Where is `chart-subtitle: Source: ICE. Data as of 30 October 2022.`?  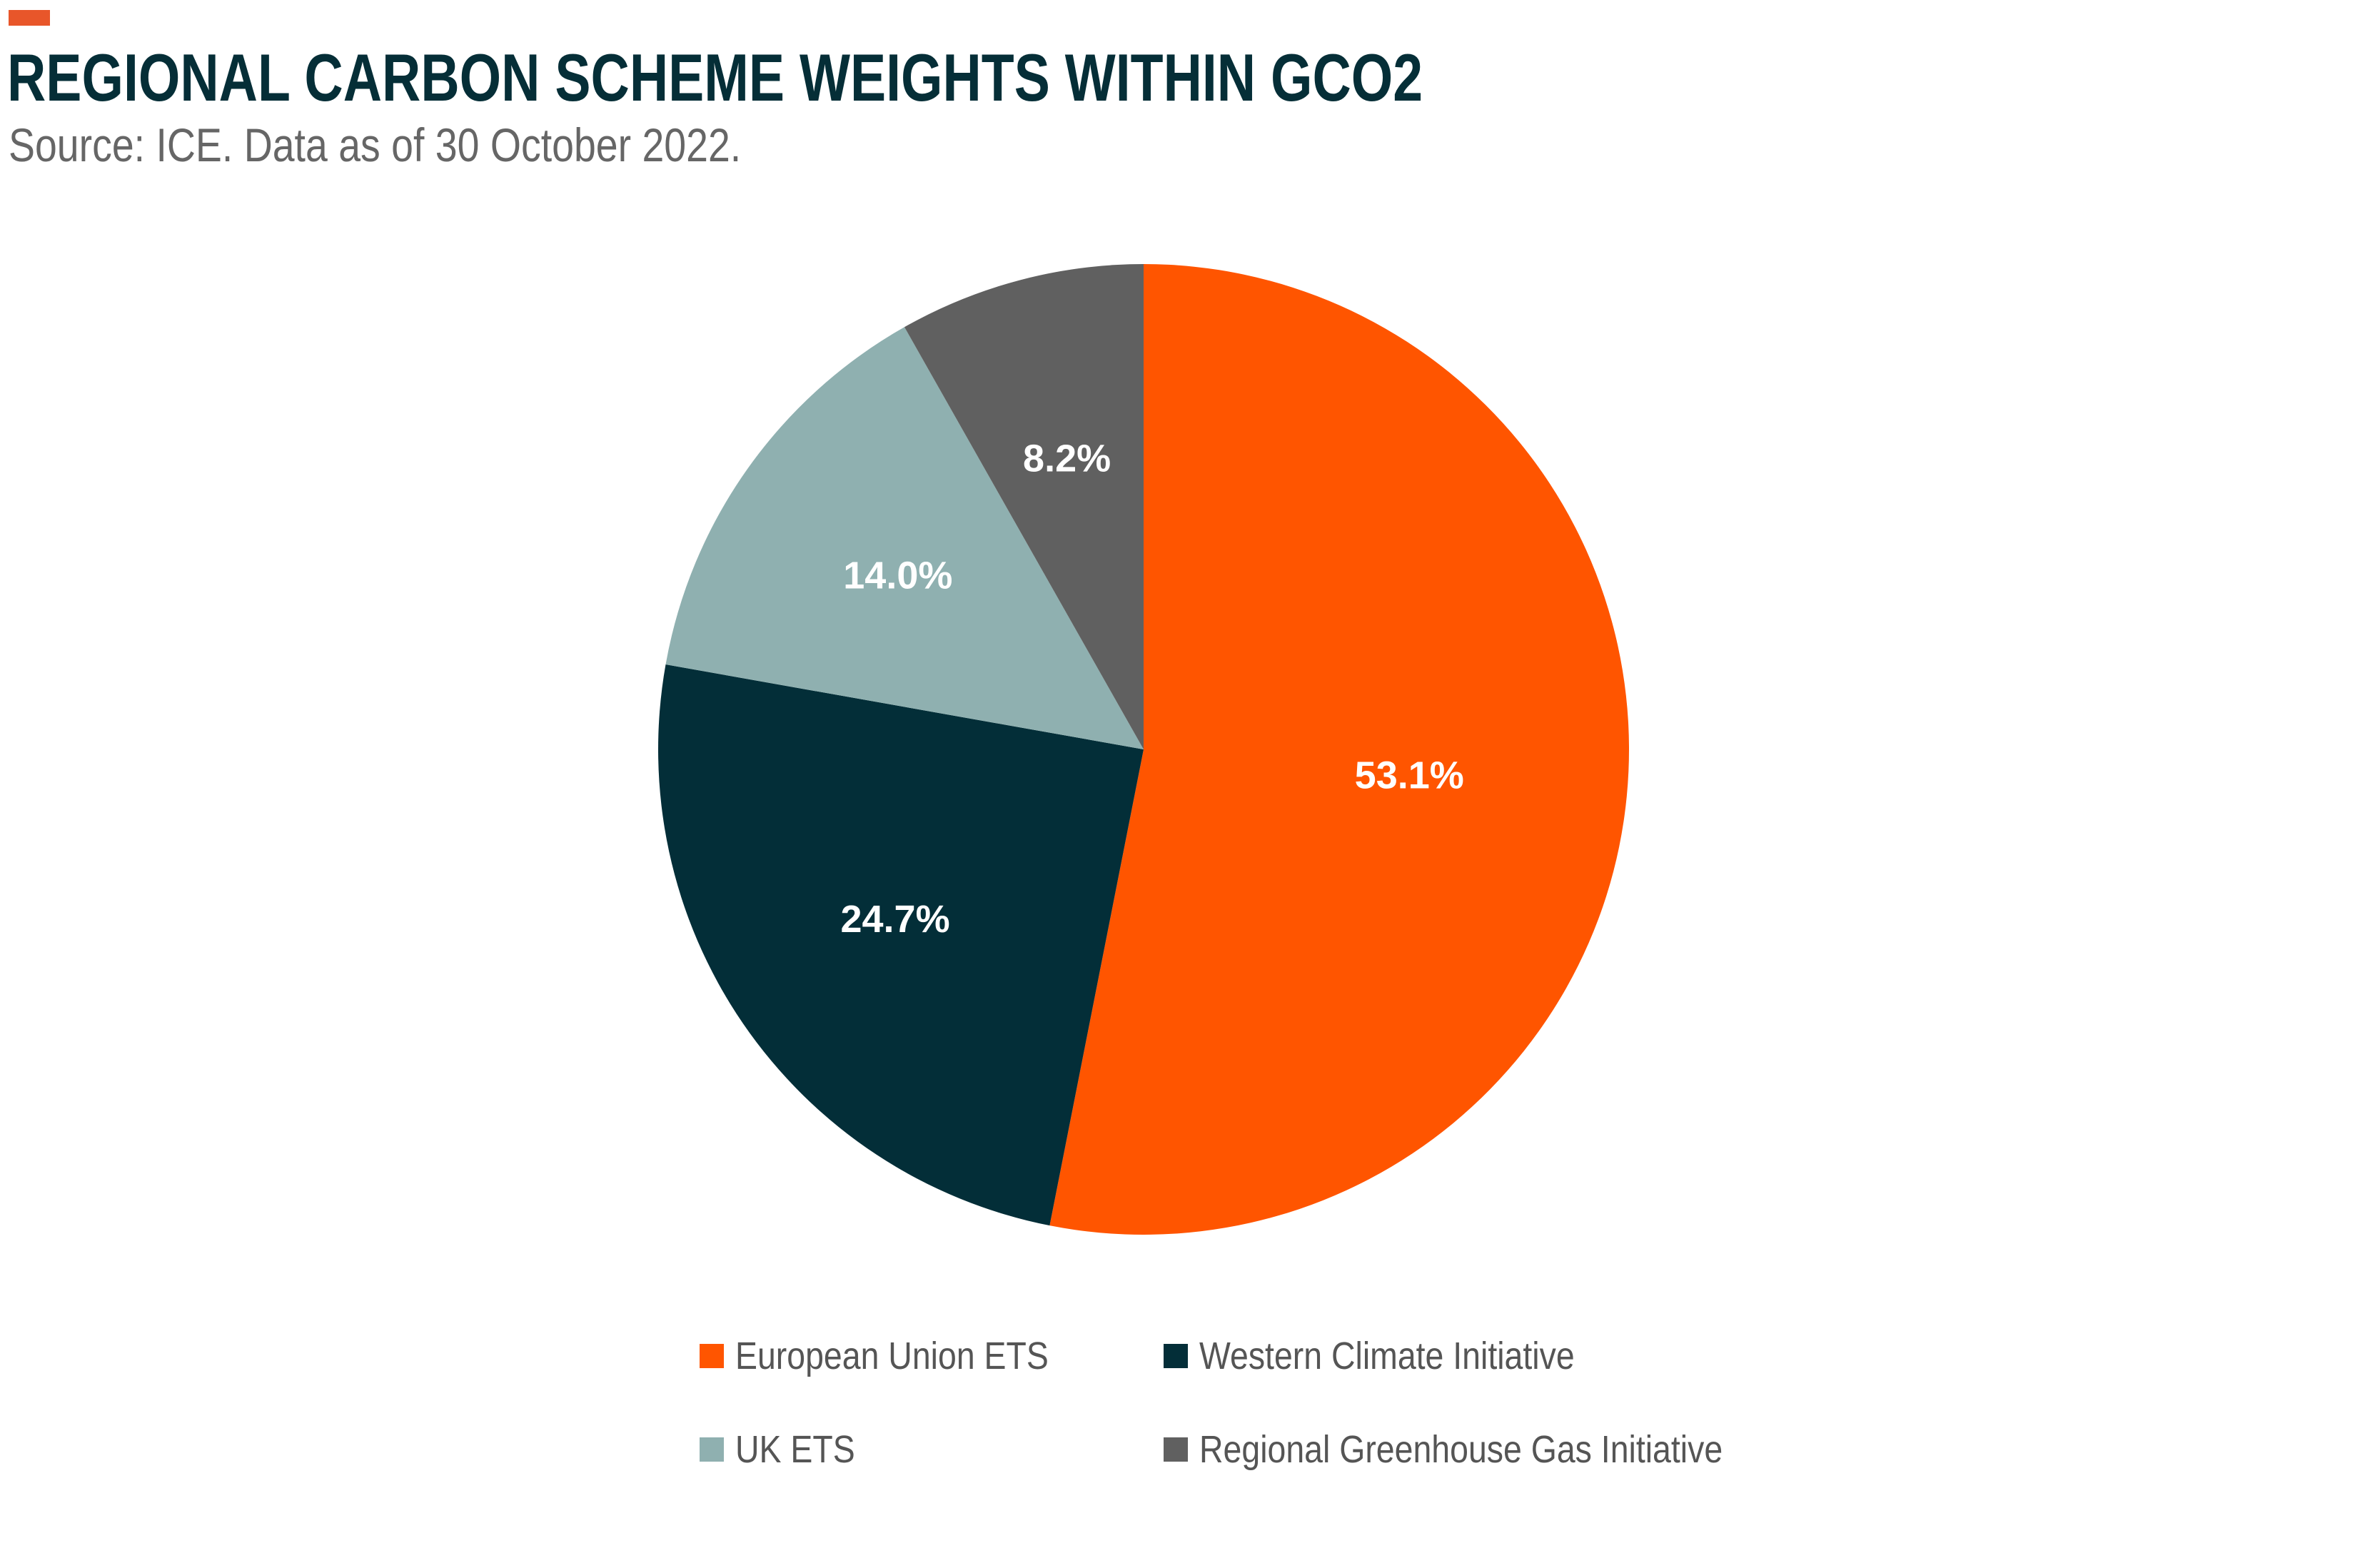
chart-subtitle: Source: ICE. Data as of 30 October 2022. is located at coordinates (375, 144).